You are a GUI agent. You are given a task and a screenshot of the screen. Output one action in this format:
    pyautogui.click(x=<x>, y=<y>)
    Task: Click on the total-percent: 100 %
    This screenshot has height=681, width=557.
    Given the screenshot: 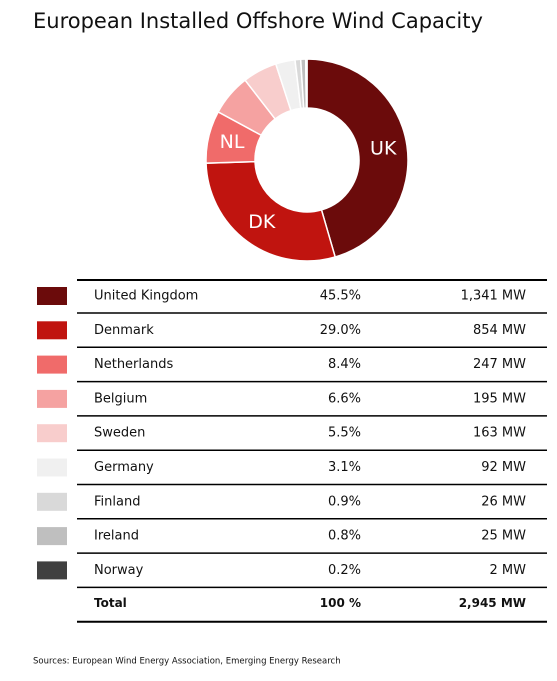 What is the action you would take?
    pyautogui.click(x=340, y=603)
    